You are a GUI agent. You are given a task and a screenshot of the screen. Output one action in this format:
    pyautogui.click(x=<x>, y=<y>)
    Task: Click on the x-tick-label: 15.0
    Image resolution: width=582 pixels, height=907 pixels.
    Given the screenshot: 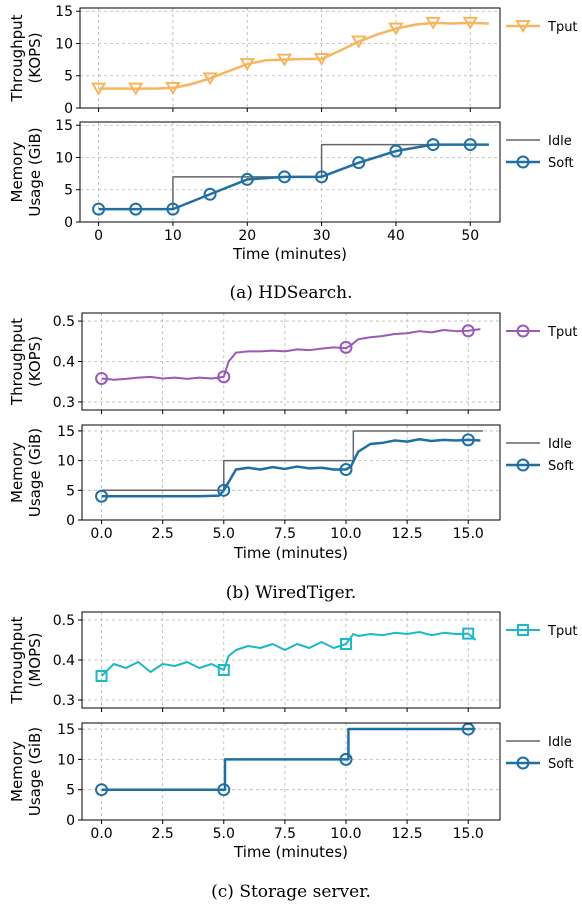 What is the action you would take?
    pyautogui.click(x=468, y=534)
    